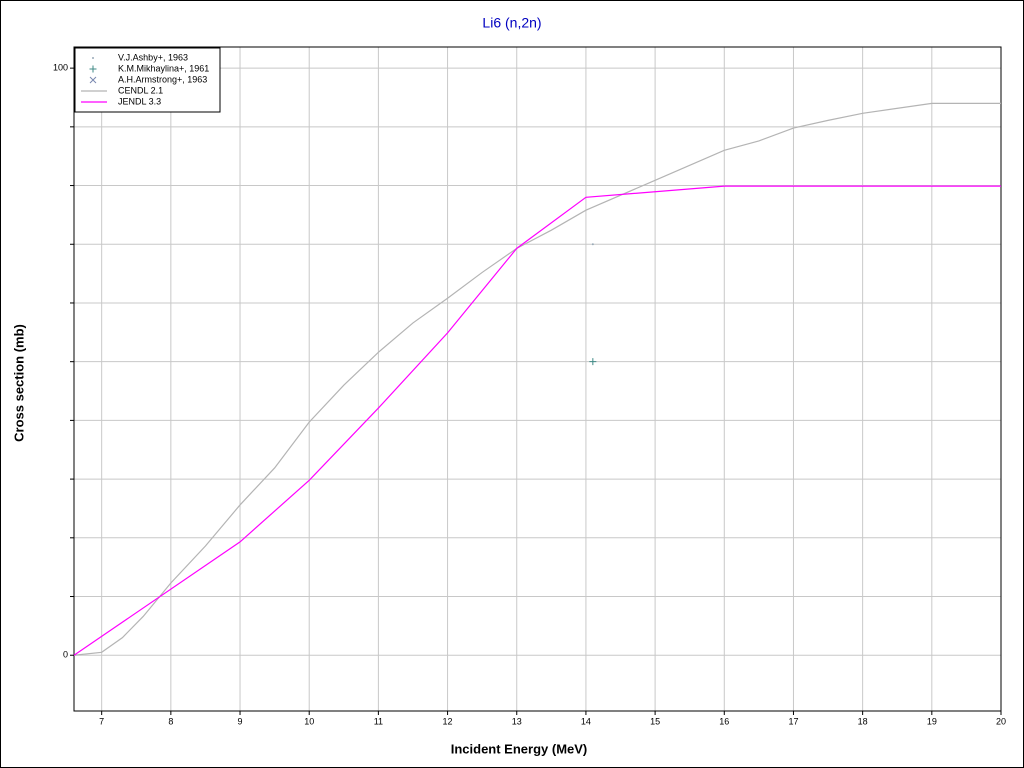  What do you see at coordinates (153, 57) in the screenshot?
I see `legend-label: V.J.Ashby+, 1963` at bounding box center [153, 57].